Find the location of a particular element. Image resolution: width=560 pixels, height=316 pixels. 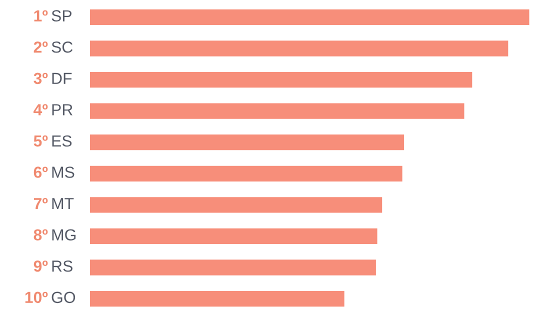

y-tick-label: 4º PR is located at coordinates (53, 110).